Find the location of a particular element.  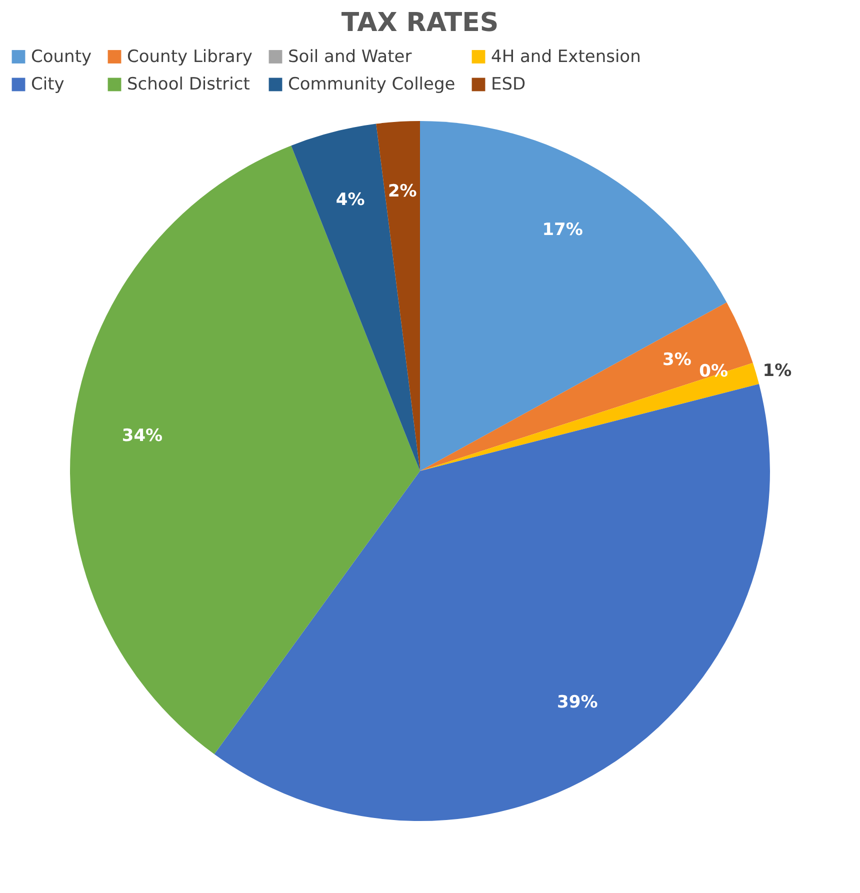

legend-label: Soil and Water is located at coordinates (350, 56).